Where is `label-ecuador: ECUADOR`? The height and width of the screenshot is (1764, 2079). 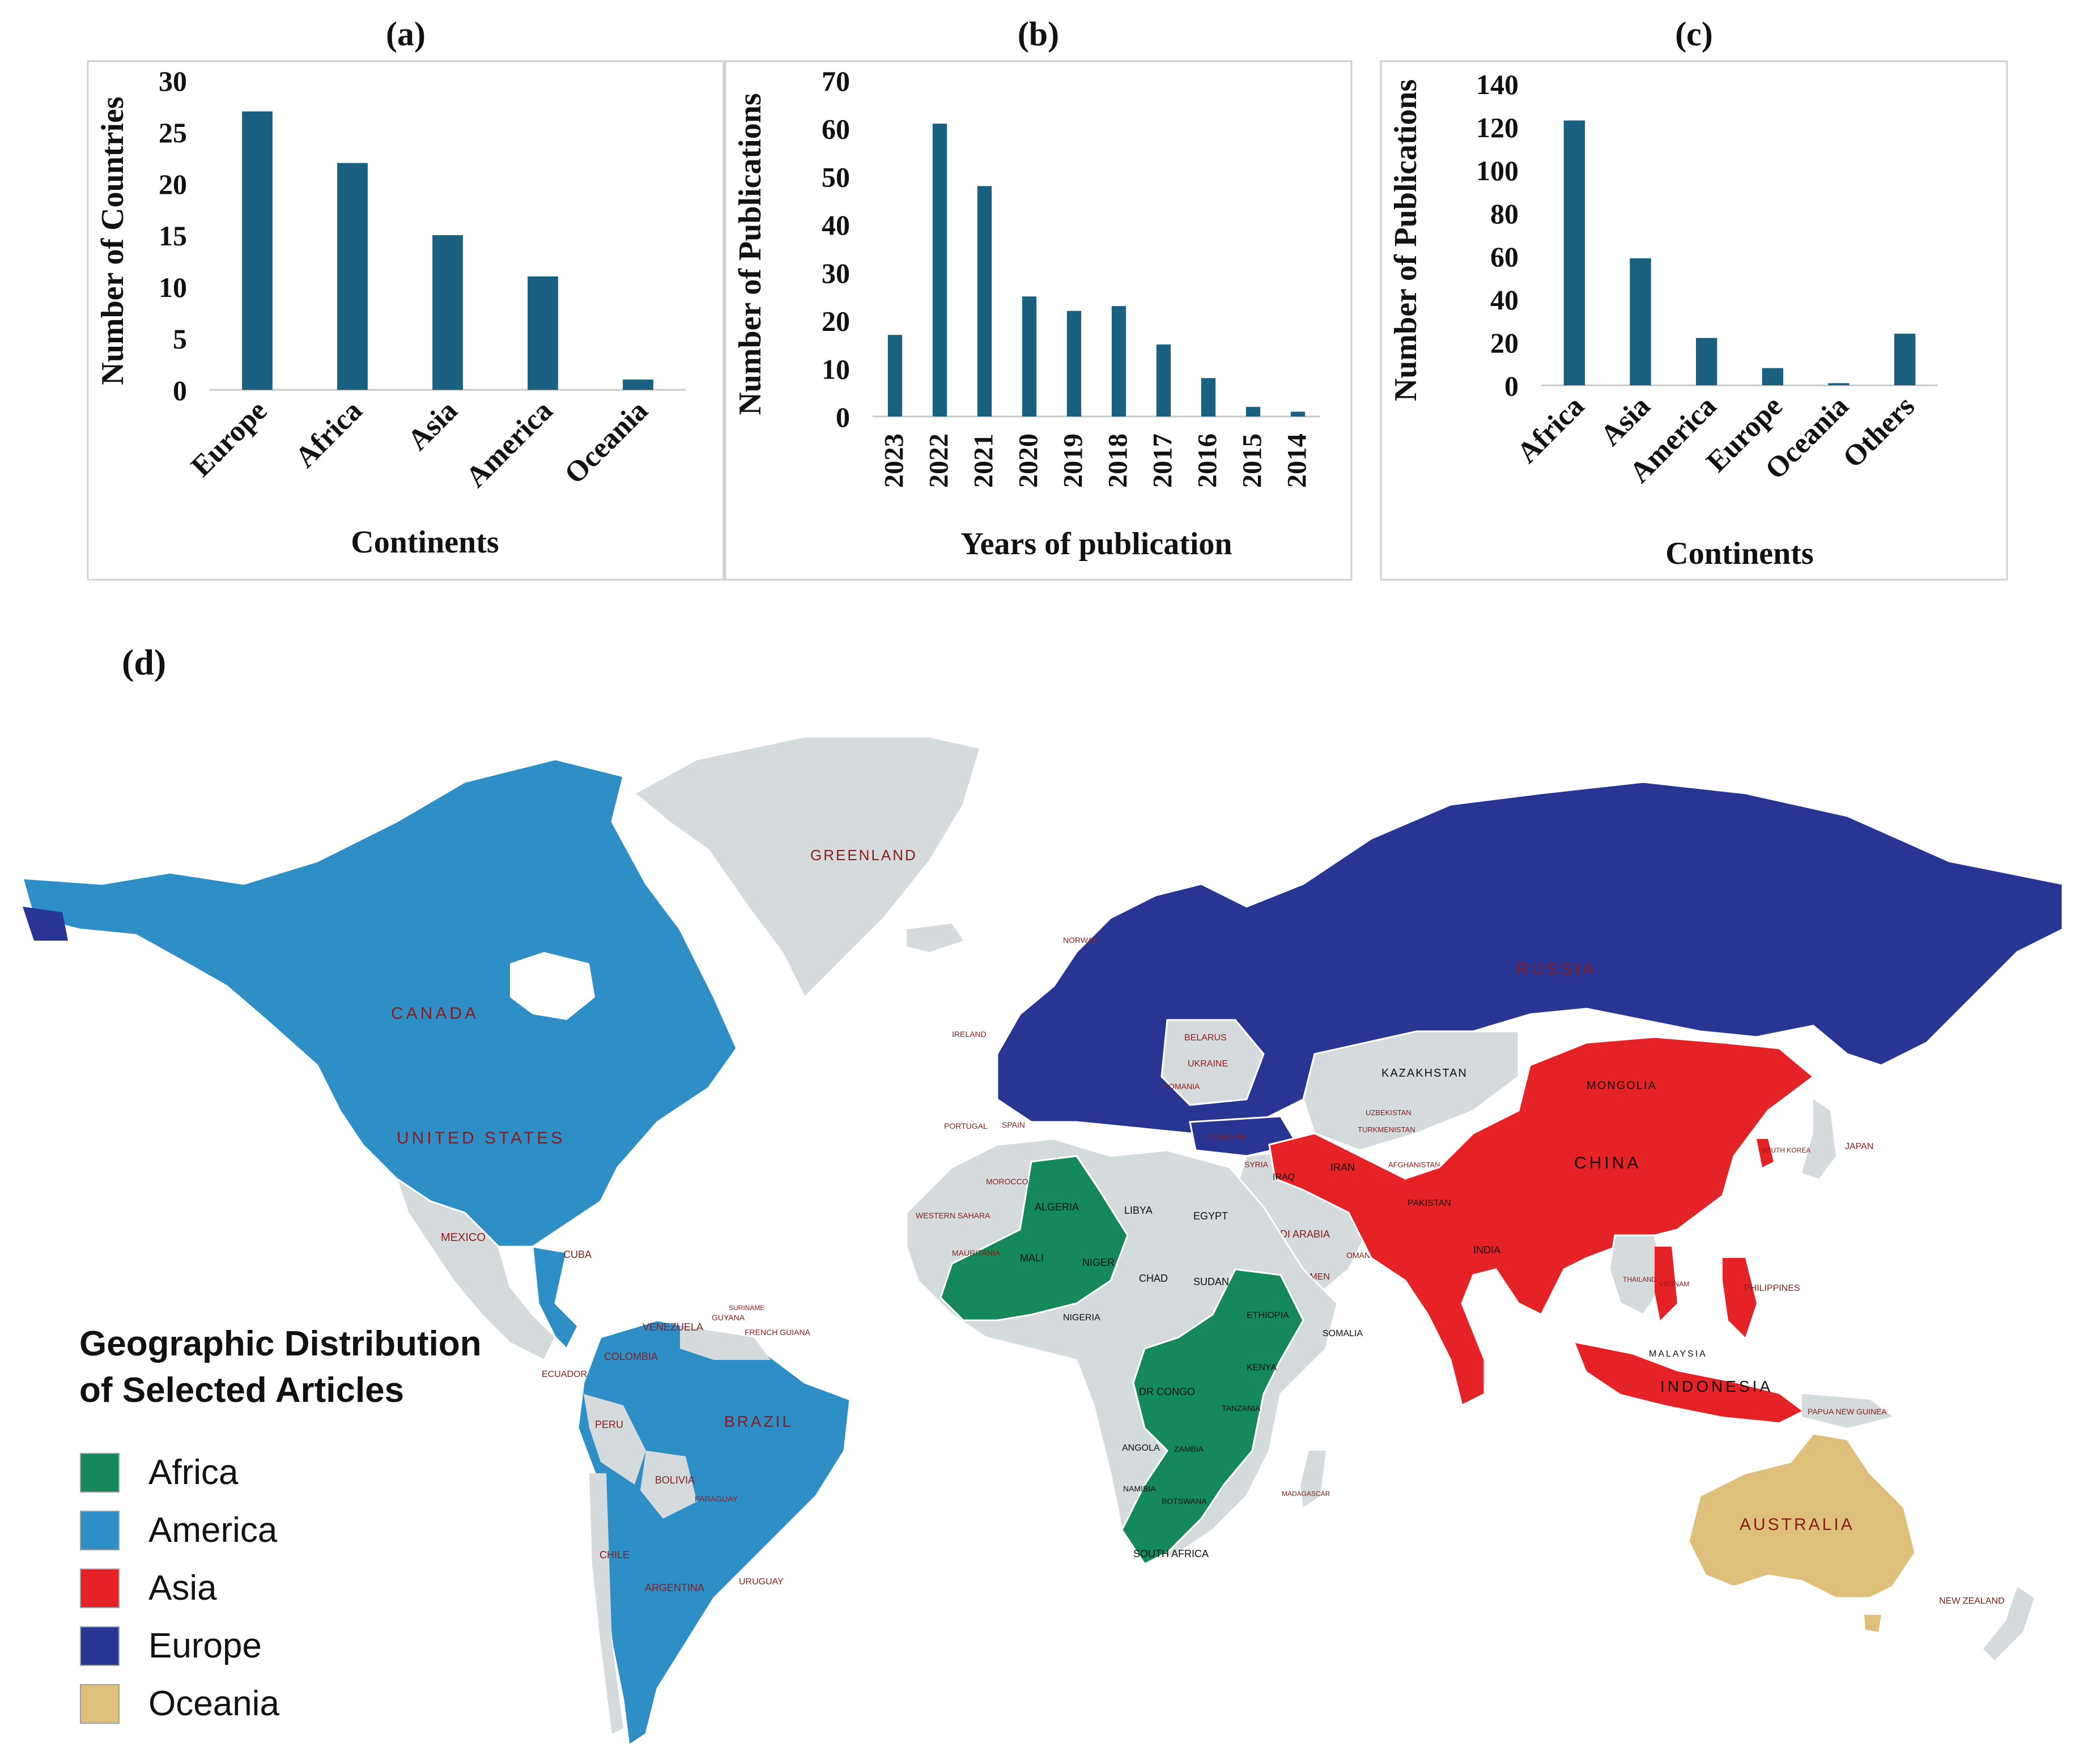
label-ecuador: ECUADOR is located at coordinates (564, 1374).